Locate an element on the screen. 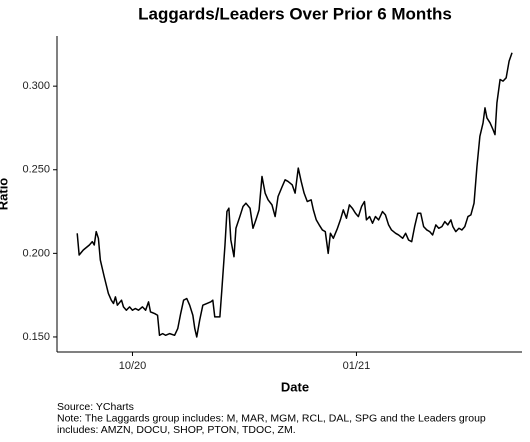 This screenshot has width=530, height=442. x-tick-label: 10/20 is located at coordinates (133, 366).